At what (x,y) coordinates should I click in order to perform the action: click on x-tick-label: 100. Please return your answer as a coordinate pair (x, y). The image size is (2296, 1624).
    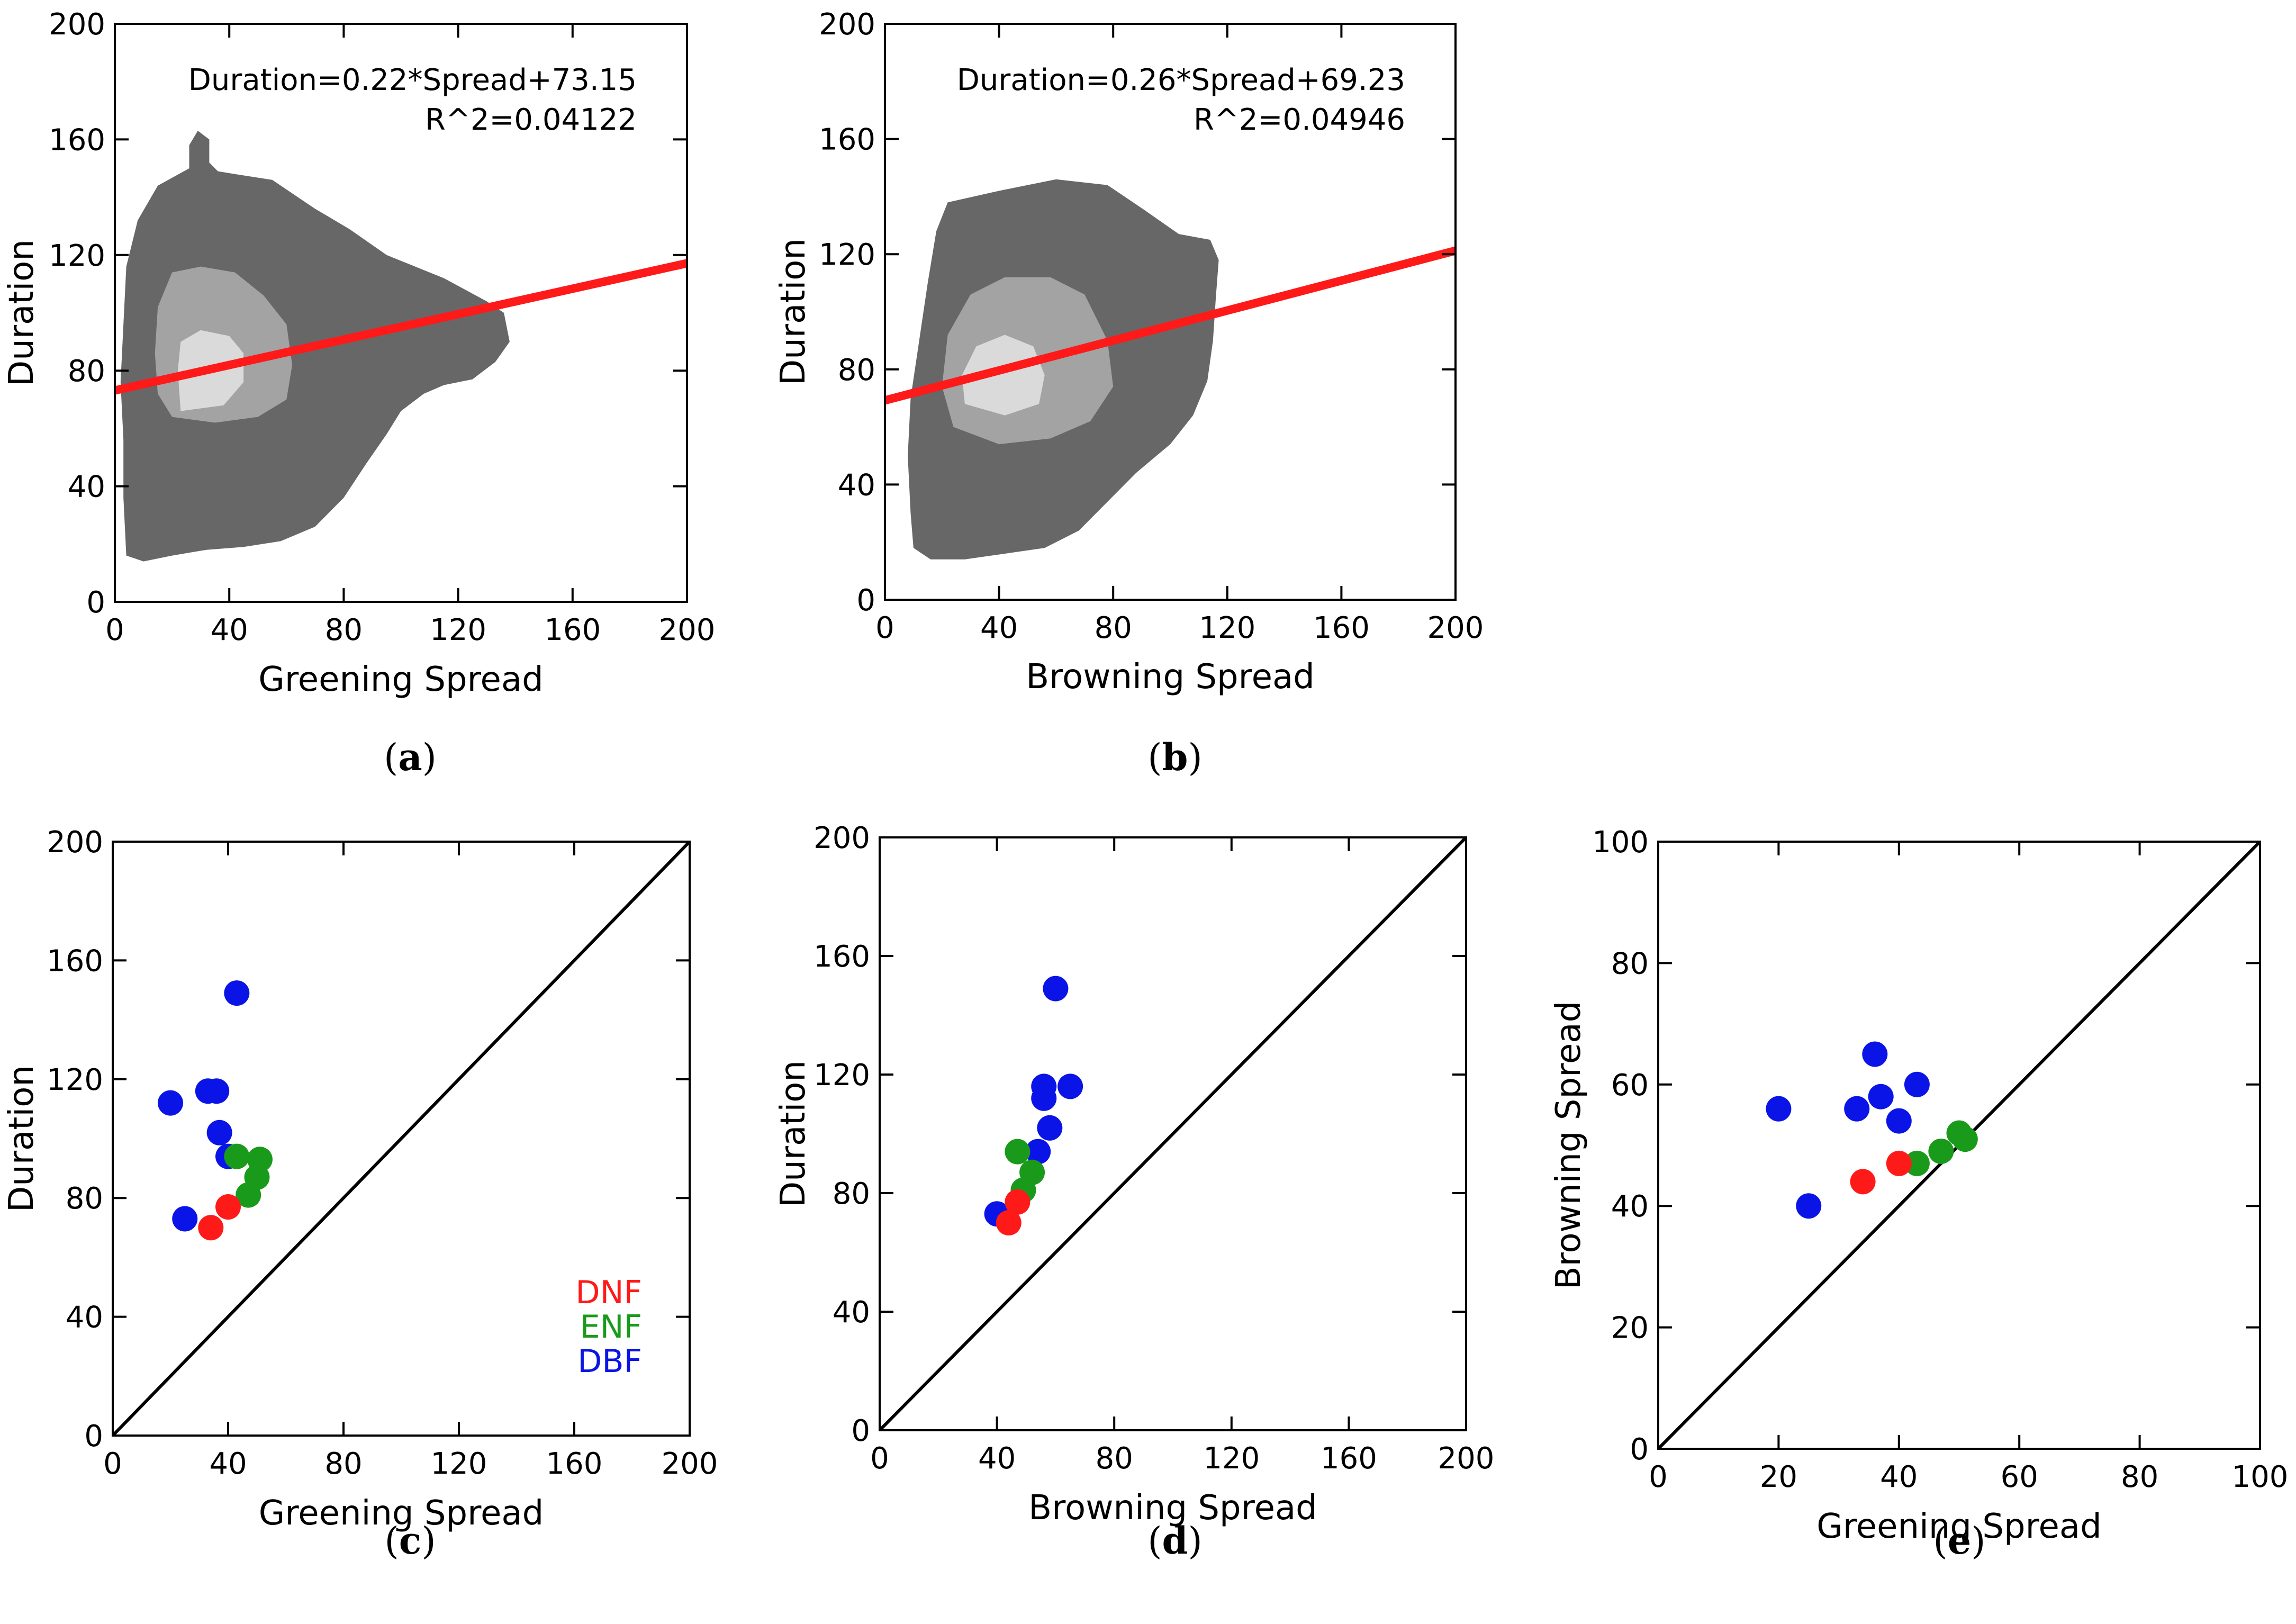
    Looking at the image, I should click on (2260, 1477).